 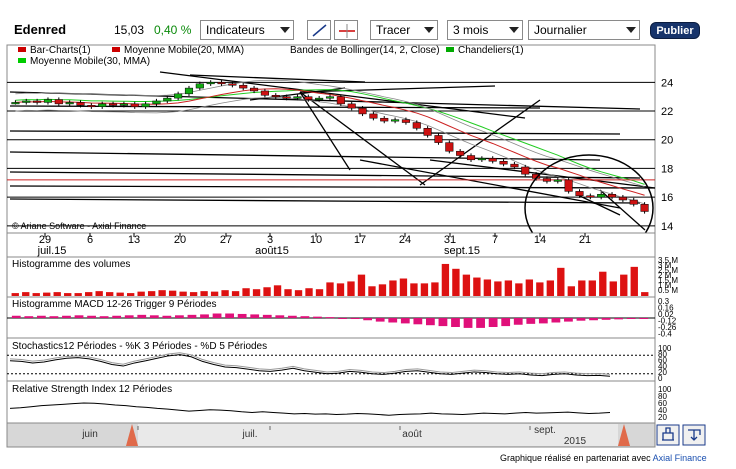 I want to click on stoch-tick-label: 0, so click(x=660, y=378).